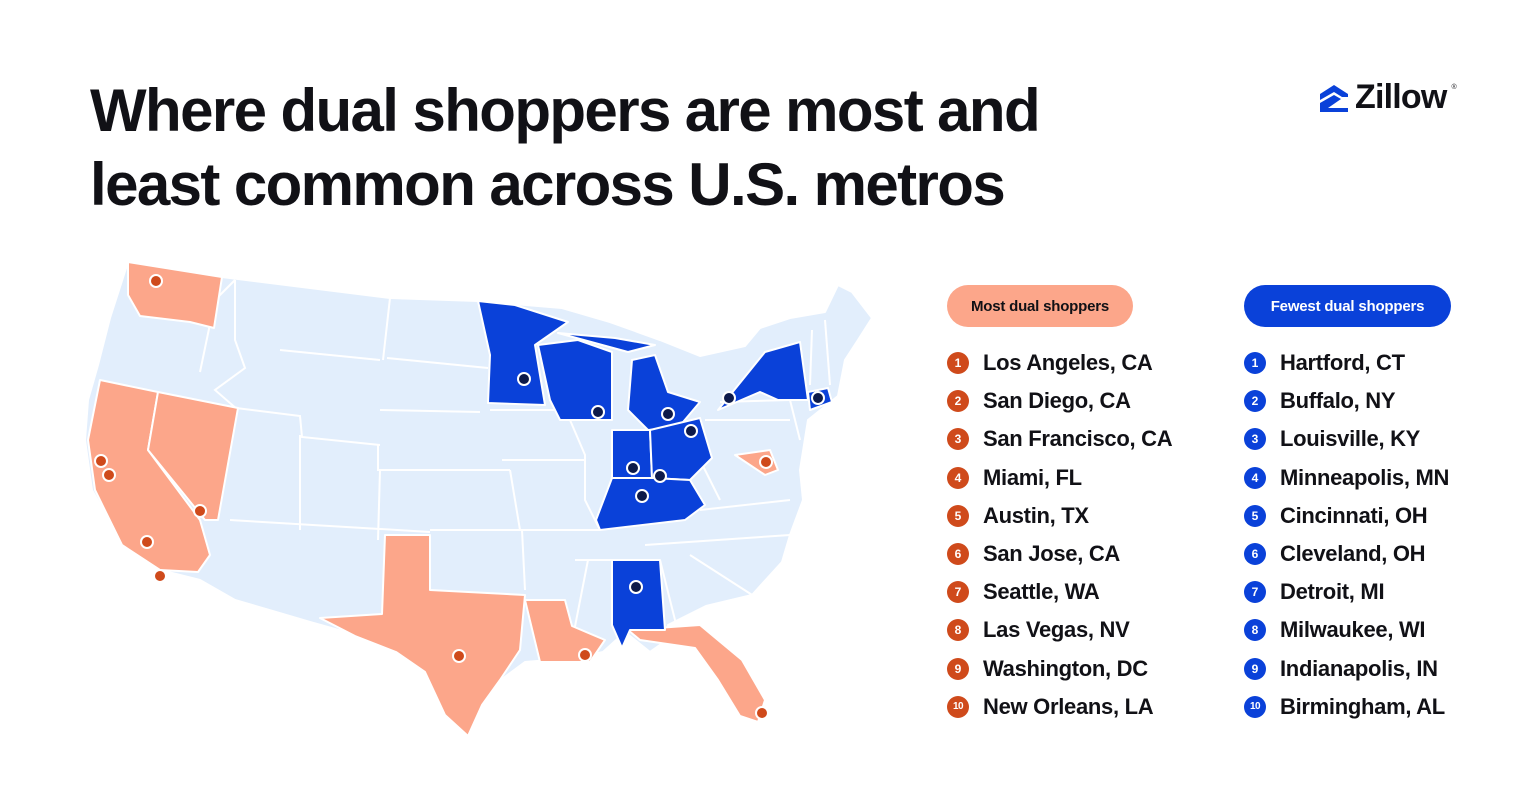 This screenshot has height=812, width=1534. What do you see at coordinates (762, 713) in the screenshot?
I see `marker-miami` at bounding box center [762, 713].